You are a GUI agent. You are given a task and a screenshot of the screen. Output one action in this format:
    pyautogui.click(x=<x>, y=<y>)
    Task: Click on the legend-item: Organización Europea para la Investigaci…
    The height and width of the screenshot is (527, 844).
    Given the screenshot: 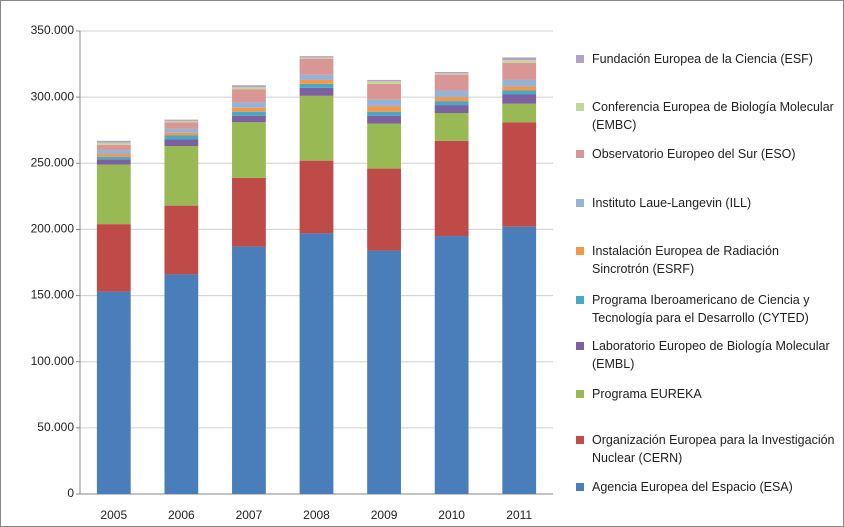 What is the action you would take?
    pyautogui.click(x=707, y=449)
    